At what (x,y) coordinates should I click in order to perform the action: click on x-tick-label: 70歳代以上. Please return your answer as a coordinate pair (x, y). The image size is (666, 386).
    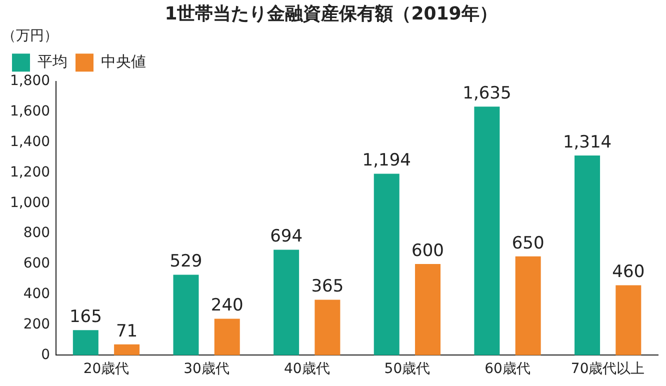
    Looking at the image, I should click on (607, 369).